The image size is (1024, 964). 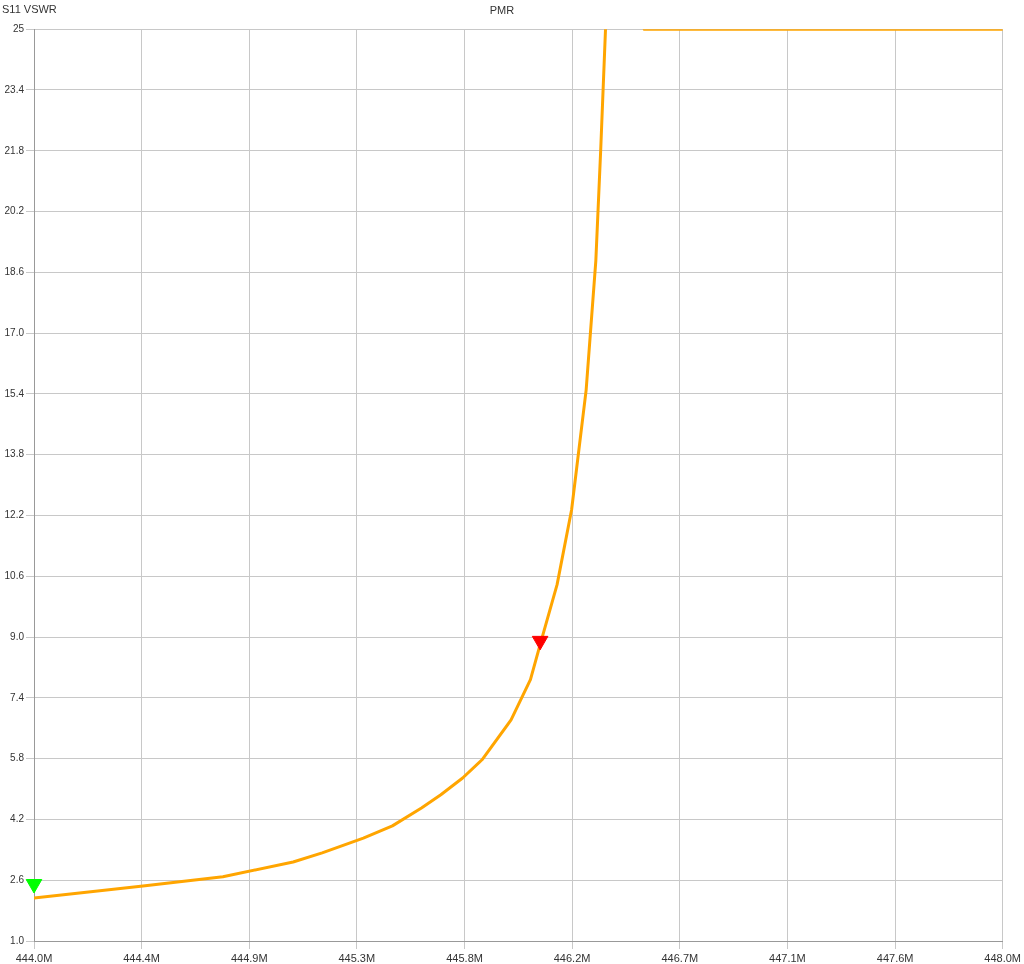 What do you see at coordinates (34, 957) in the screenshot?
I see `x-tick-label: 444.0M` at bounding box center [34, 957].